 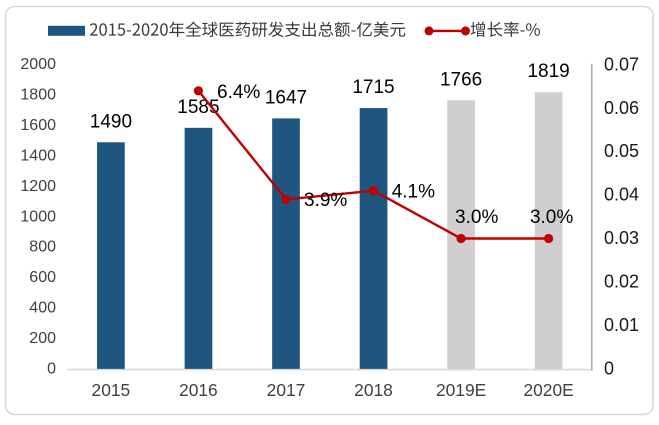 I want to click on svg-text: 1819, so click(x=548, y=71).